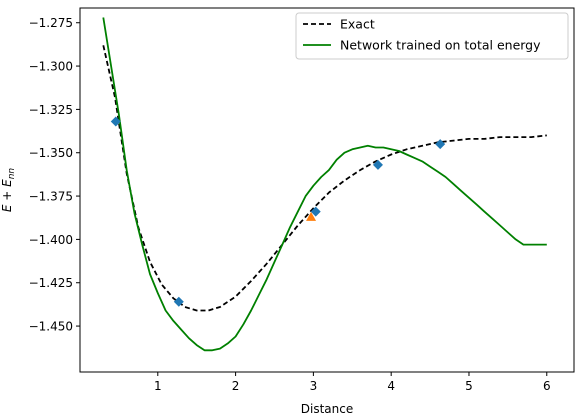 This screenshot has height=417, width=582. I want to click on y-tick-label: −1.275, so click(51, 23).